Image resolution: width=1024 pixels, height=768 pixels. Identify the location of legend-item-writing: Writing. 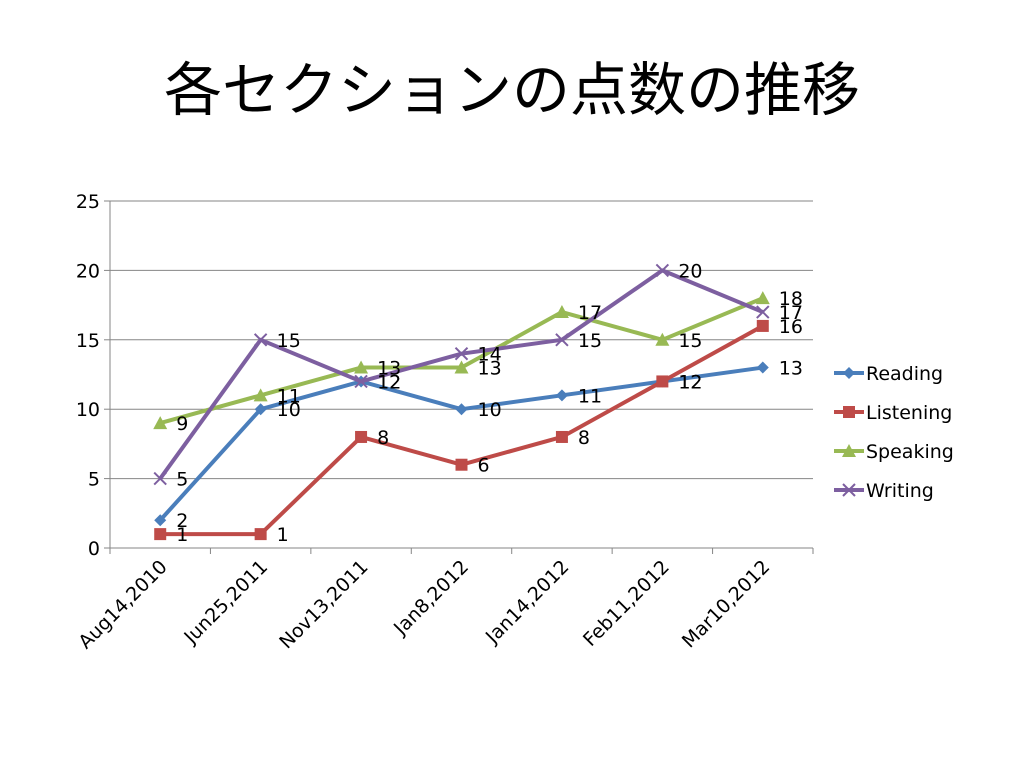
(884, 491).